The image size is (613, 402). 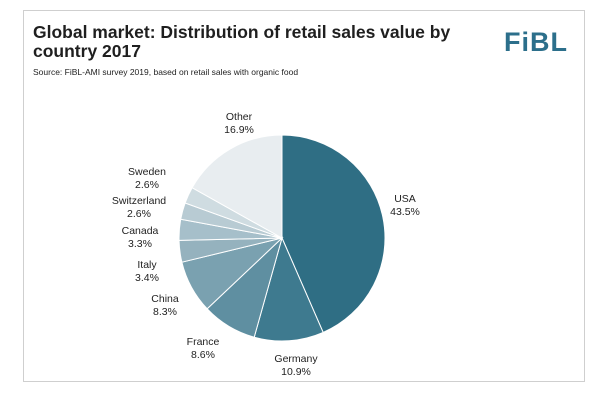 I want to click on pie-value-other: 16.9%, so click(x=239, y=130).